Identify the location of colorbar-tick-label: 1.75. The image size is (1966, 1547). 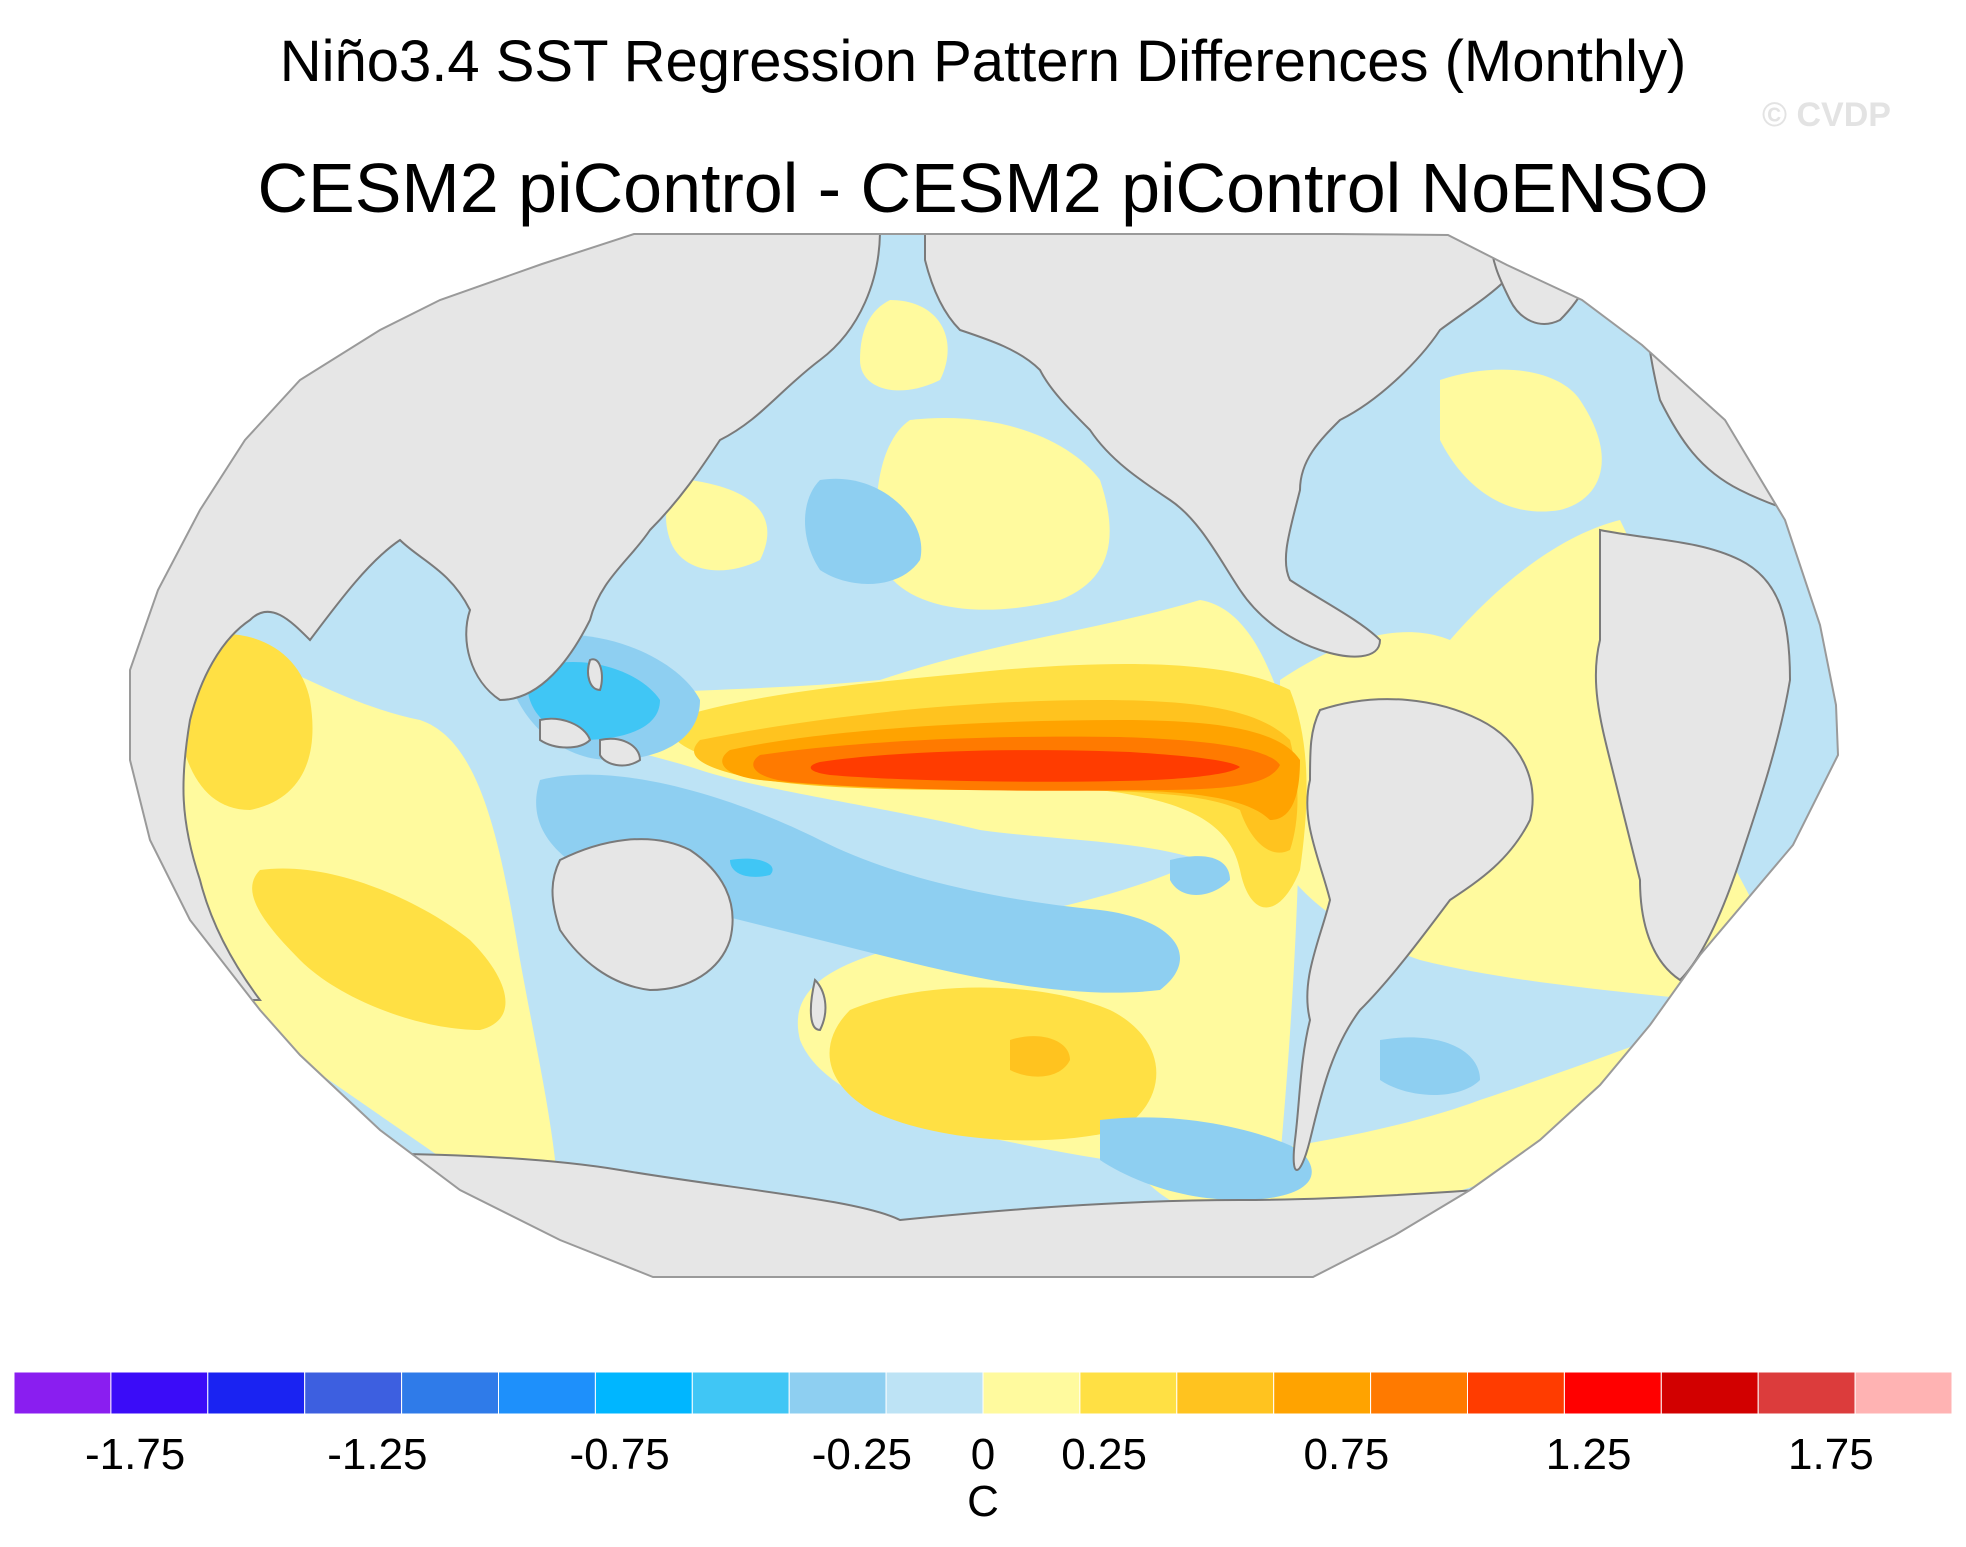
(1831, 1454).